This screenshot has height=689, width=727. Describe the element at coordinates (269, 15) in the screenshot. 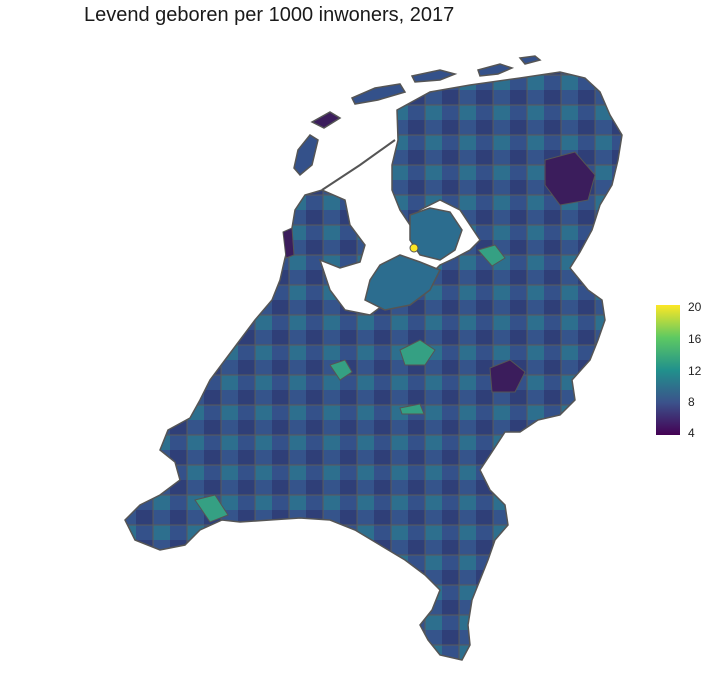

I see `map-title: Levend geboren per 1000 inwoners, 2017` at that location.